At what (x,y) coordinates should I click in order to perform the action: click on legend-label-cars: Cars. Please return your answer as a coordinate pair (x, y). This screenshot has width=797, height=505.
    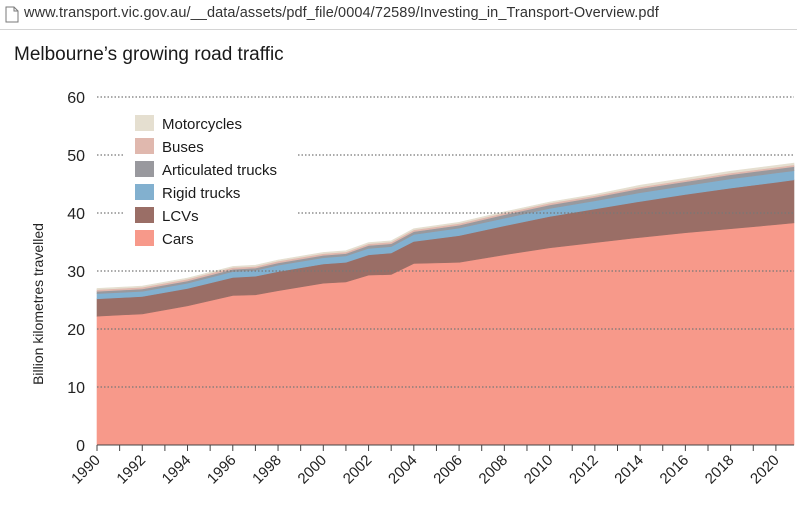
    Looking at the image, I should click on (178, 239).